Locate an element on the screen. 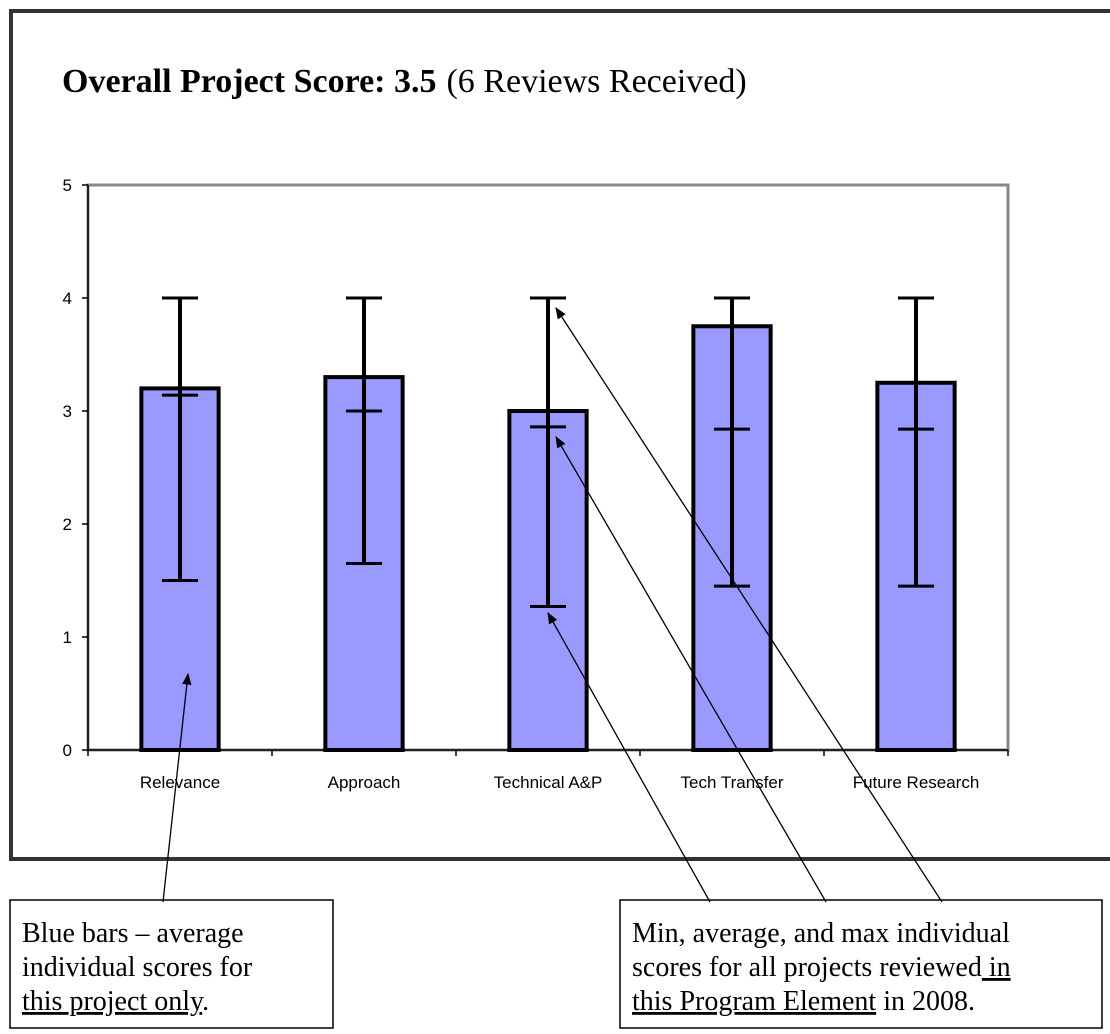  x-tick-label: Tech Transfer is located at coordinates (732, 782).